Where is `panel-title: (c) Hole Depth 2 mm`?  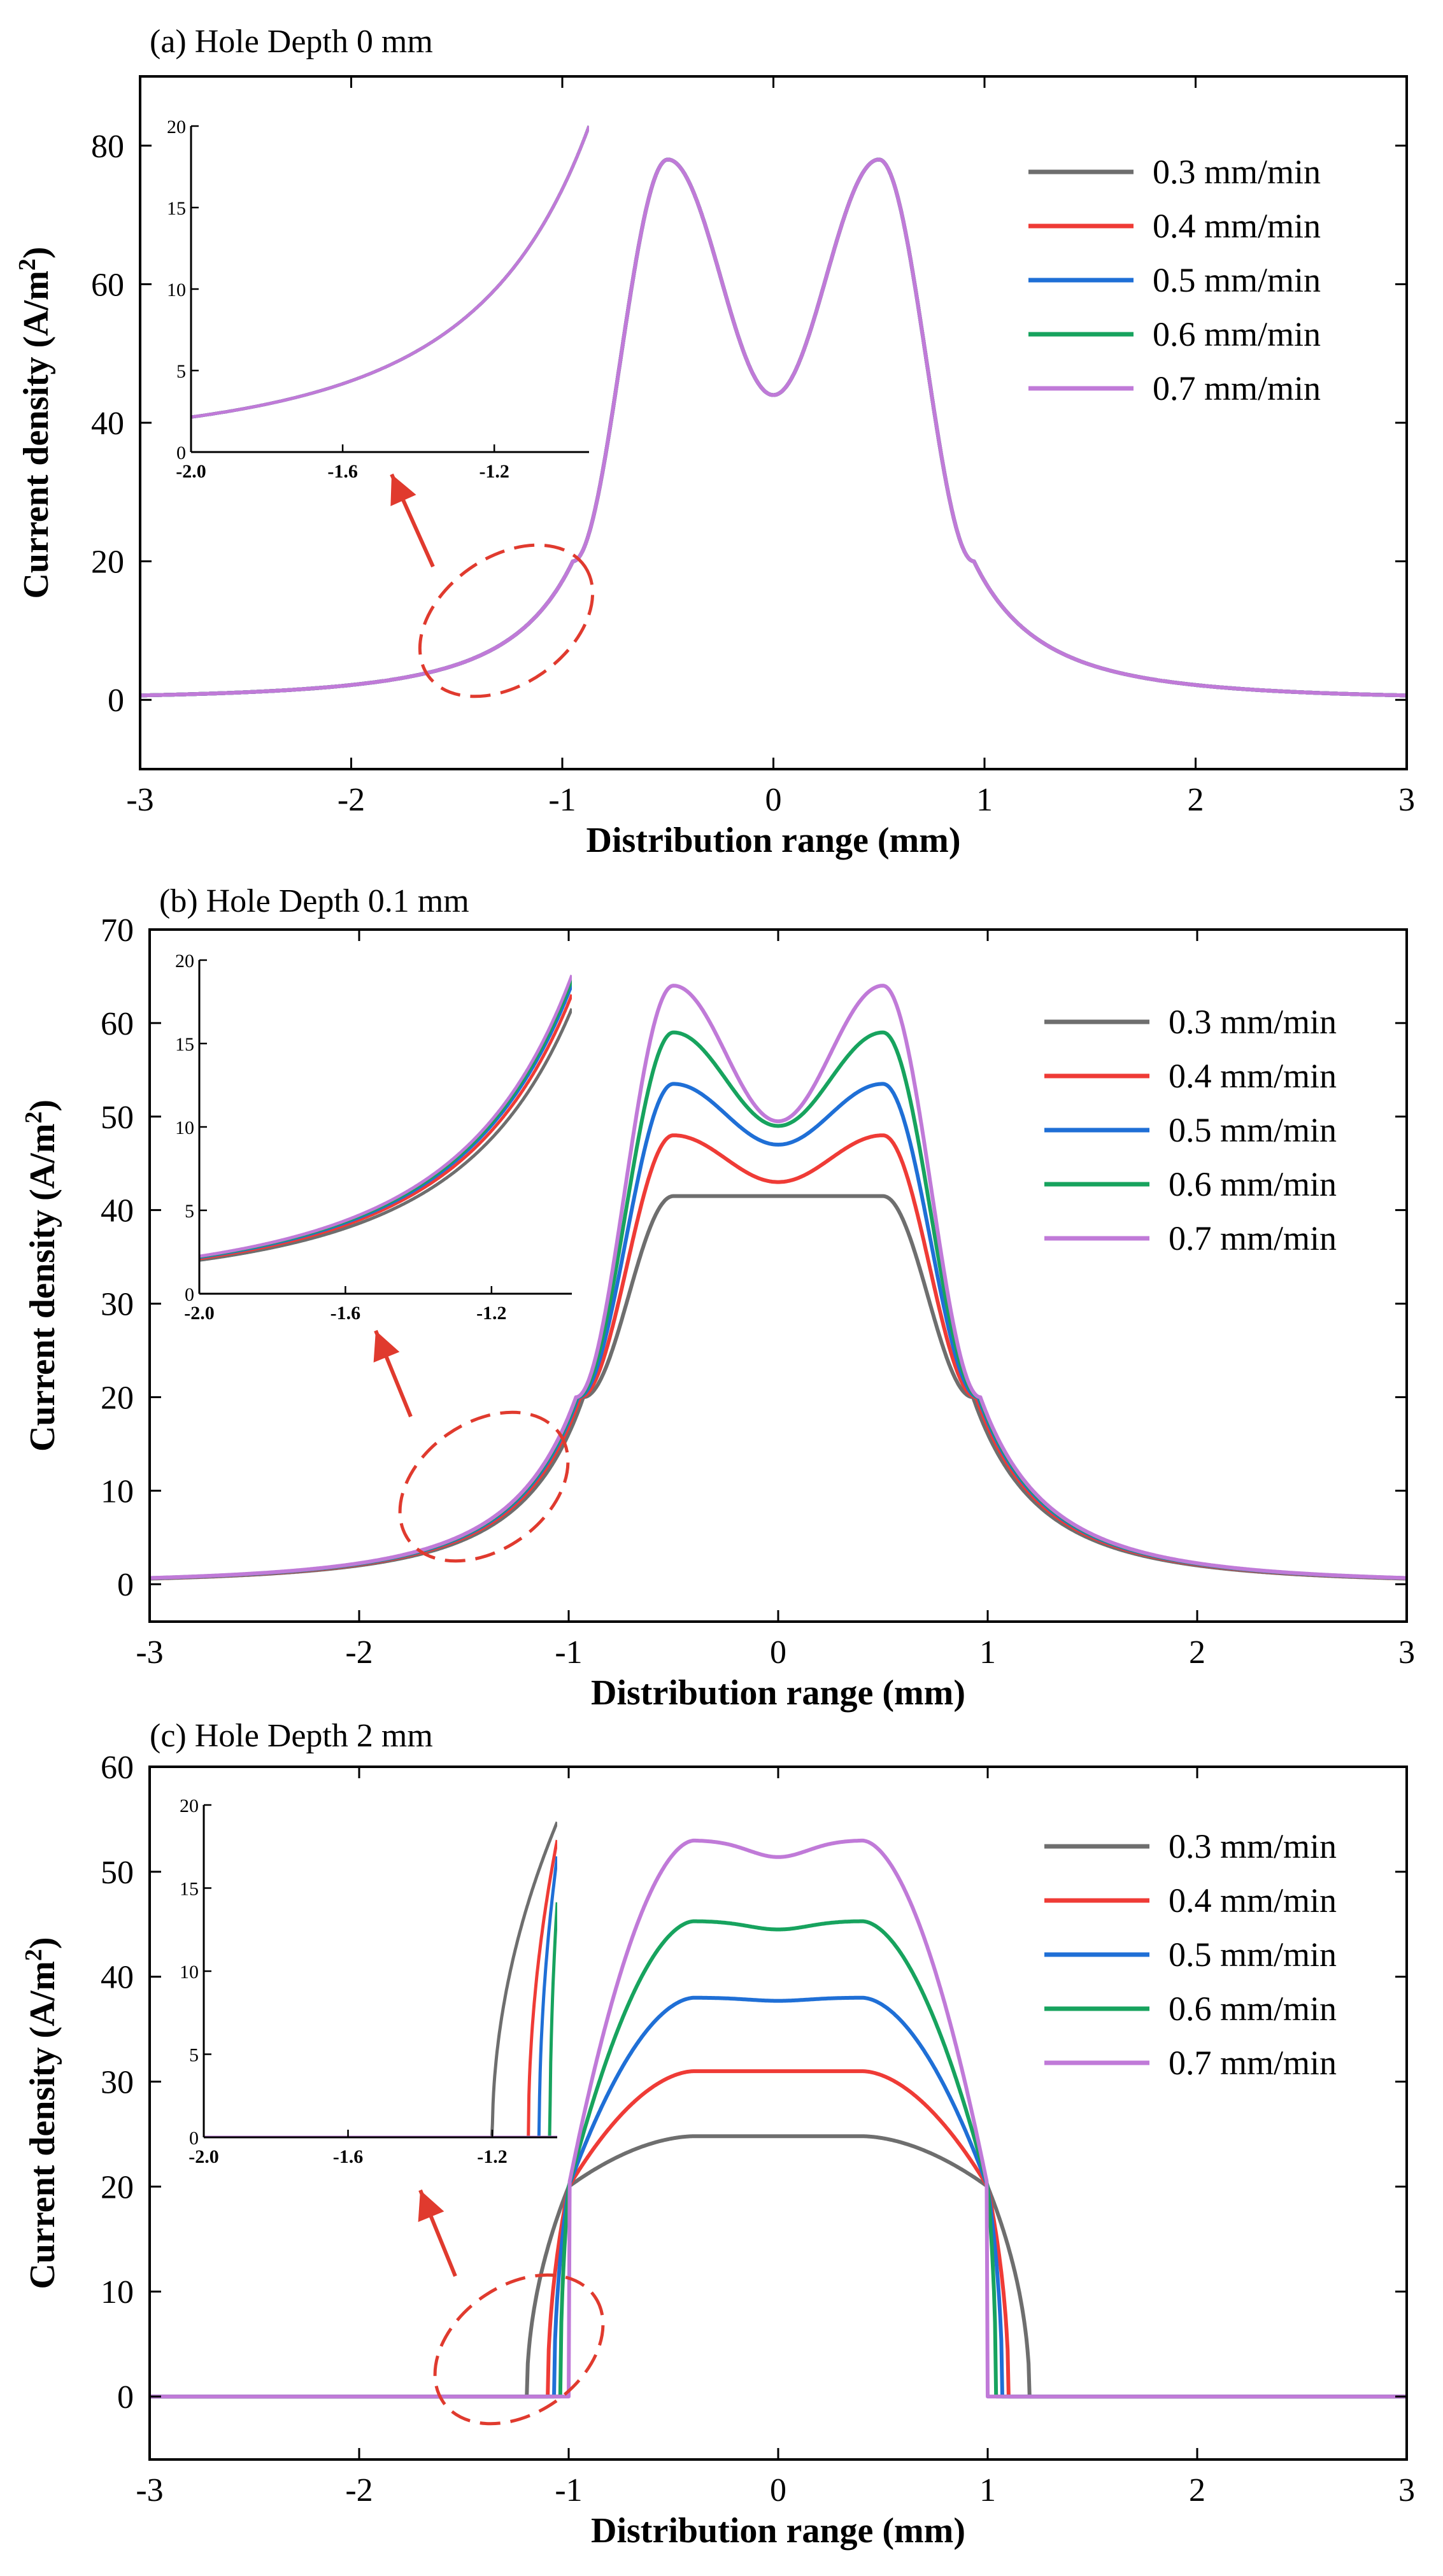
panel-title: (c) Hole Depth 2 mm is located at coordinates (291, 1736).